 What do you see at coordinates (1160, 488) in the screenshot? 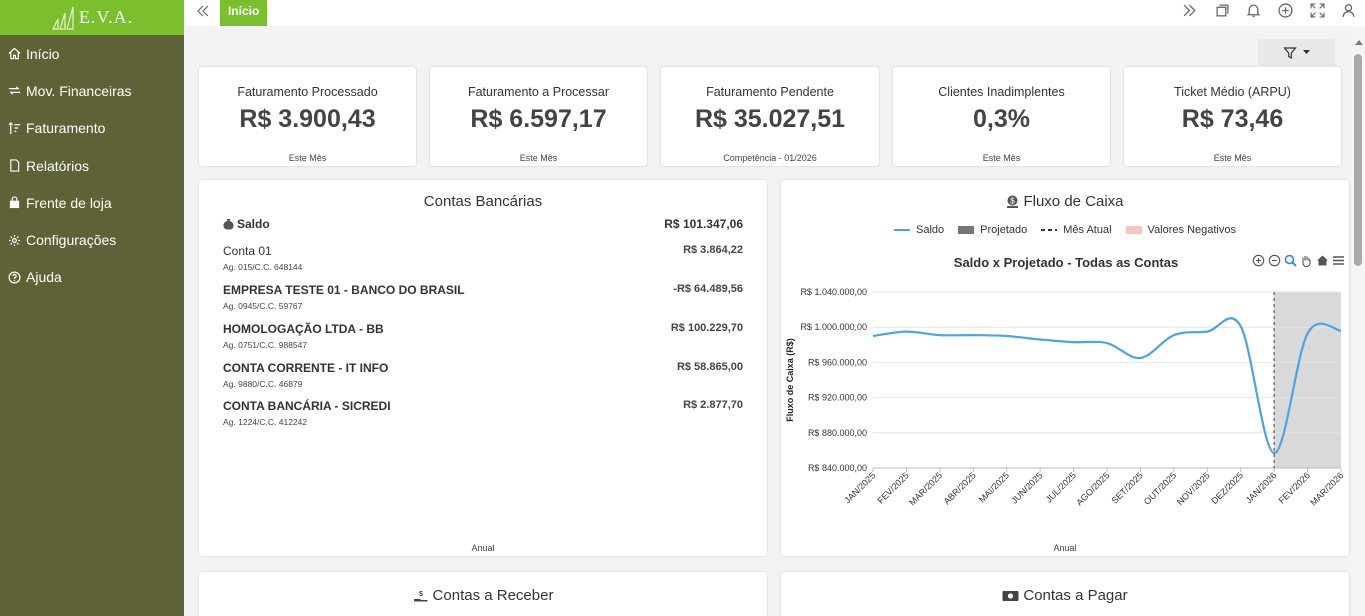
I see `x-tick-label: OUT/2025` at bounding box center [1160, 488].